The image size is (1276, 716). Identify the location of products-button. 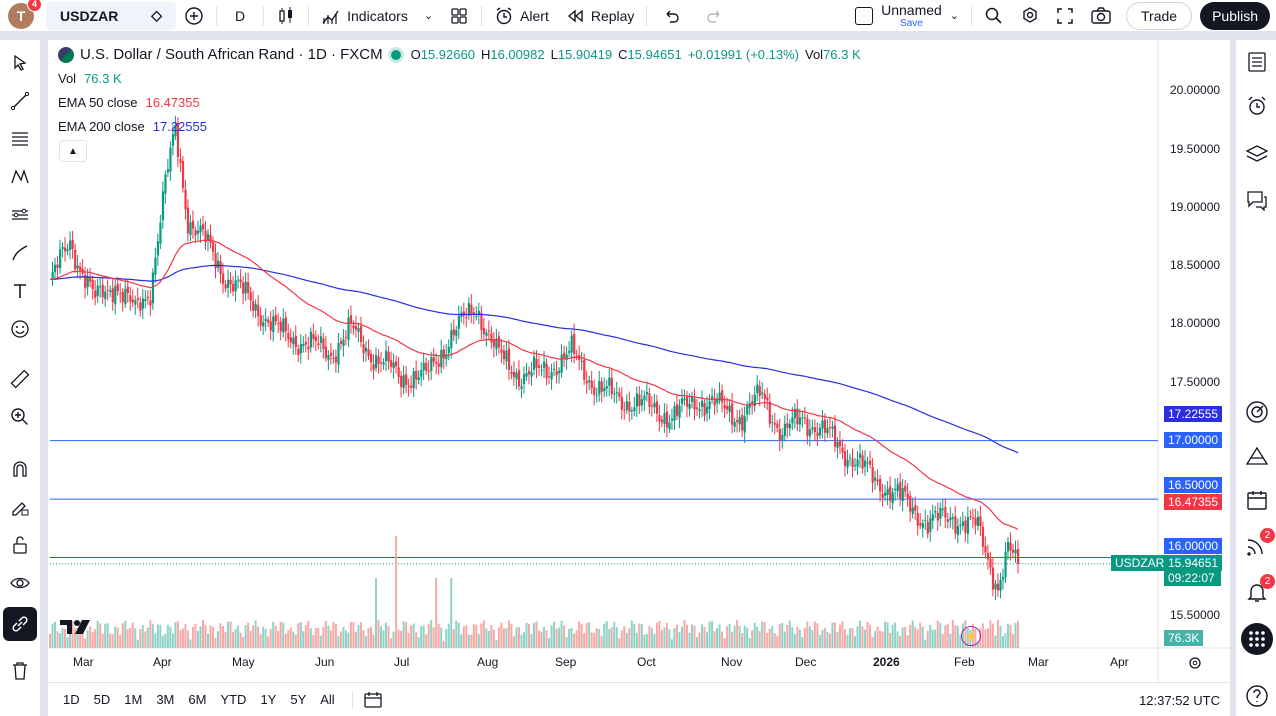
(1257, 639).